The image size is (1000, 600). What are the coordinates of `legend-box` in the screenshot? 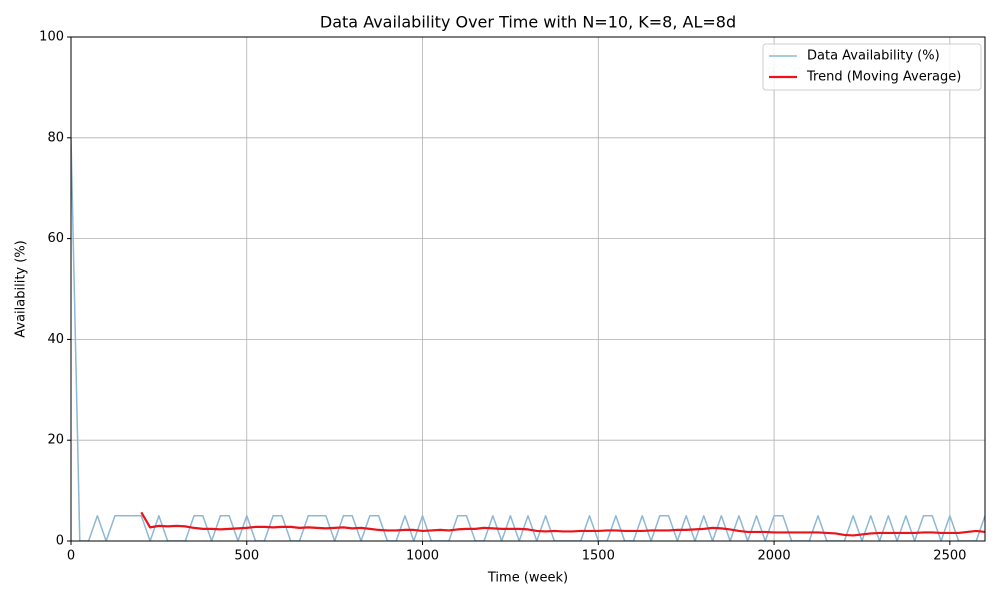 It's located at (872, 67).